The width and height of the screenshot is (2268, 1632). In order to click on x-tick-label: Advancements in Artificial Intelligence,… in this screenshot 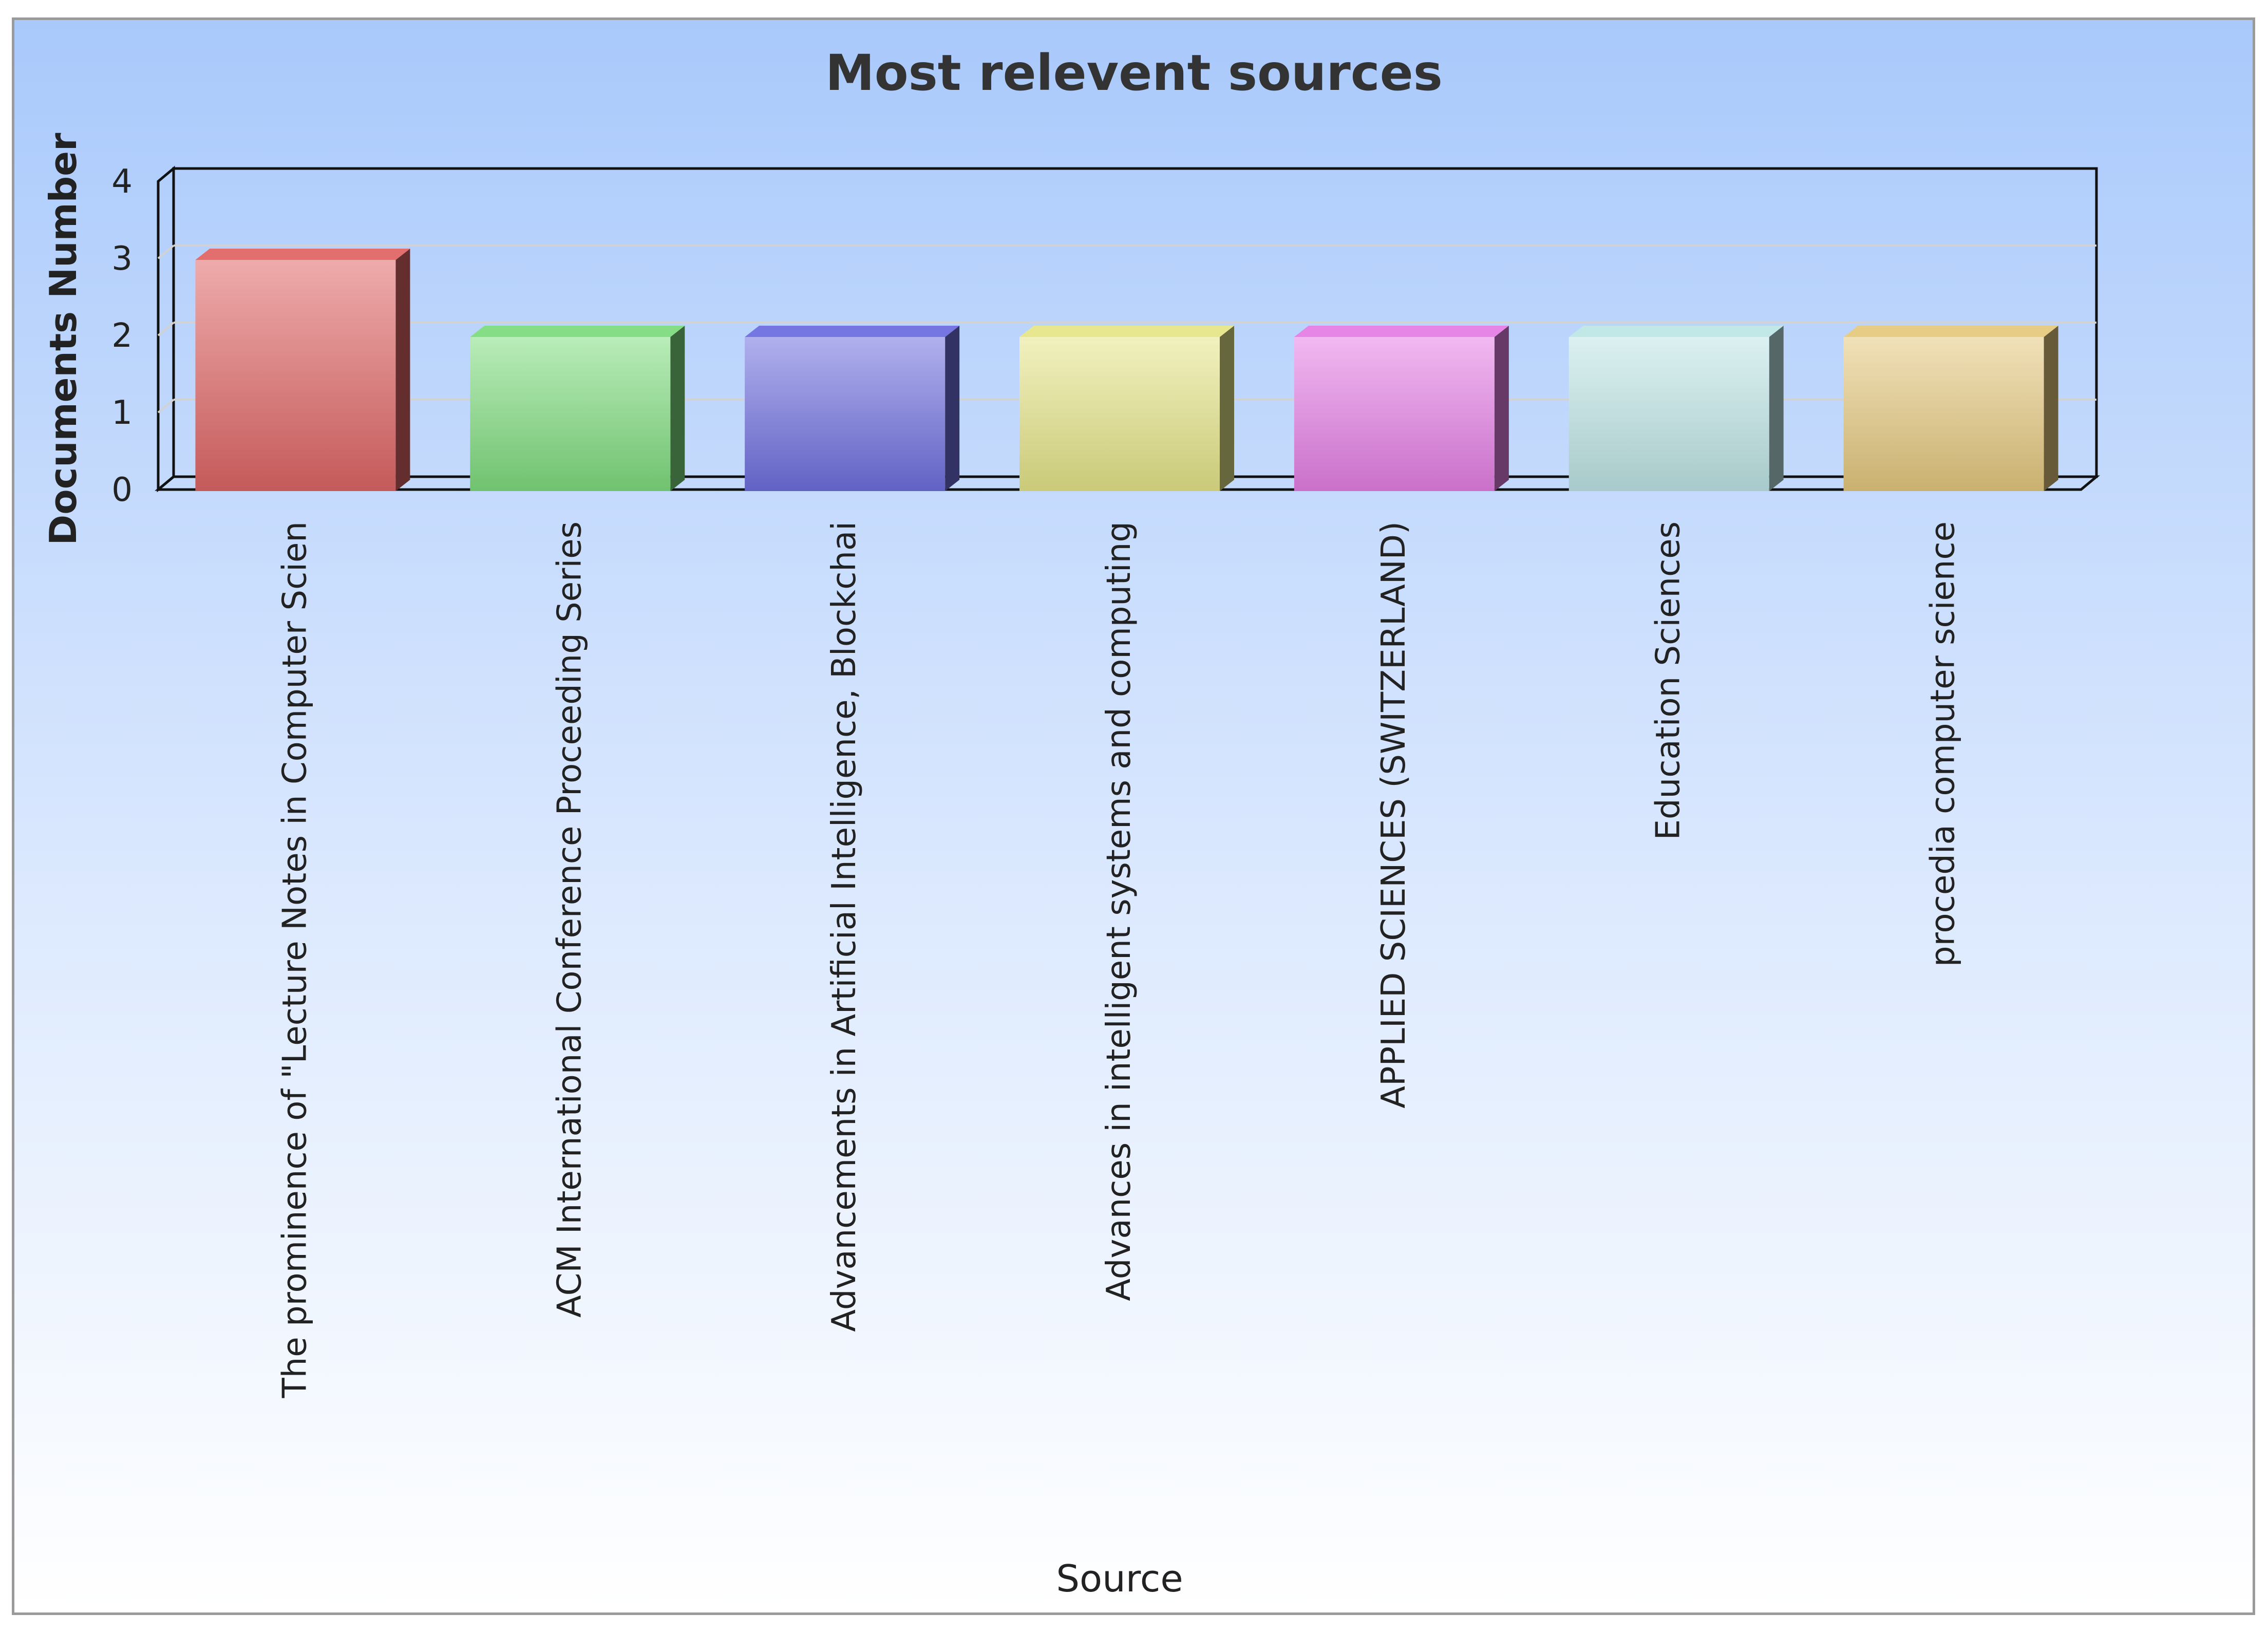, I will do `click(844, 927)`.